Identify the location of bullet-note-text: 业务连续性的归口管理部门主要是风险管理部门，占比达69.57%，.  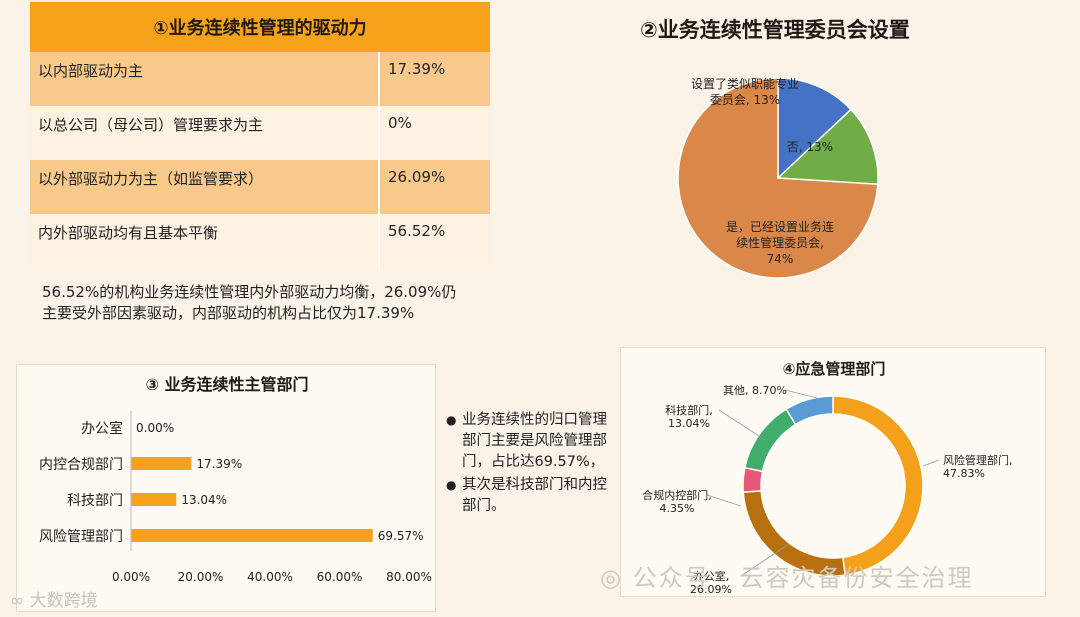
(534, 441).